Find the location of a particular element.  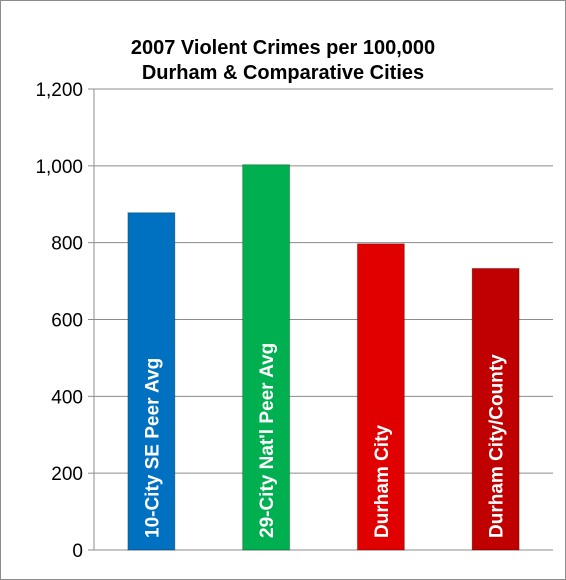

y-tick-label: 400 is located at coordinates (67, 397).